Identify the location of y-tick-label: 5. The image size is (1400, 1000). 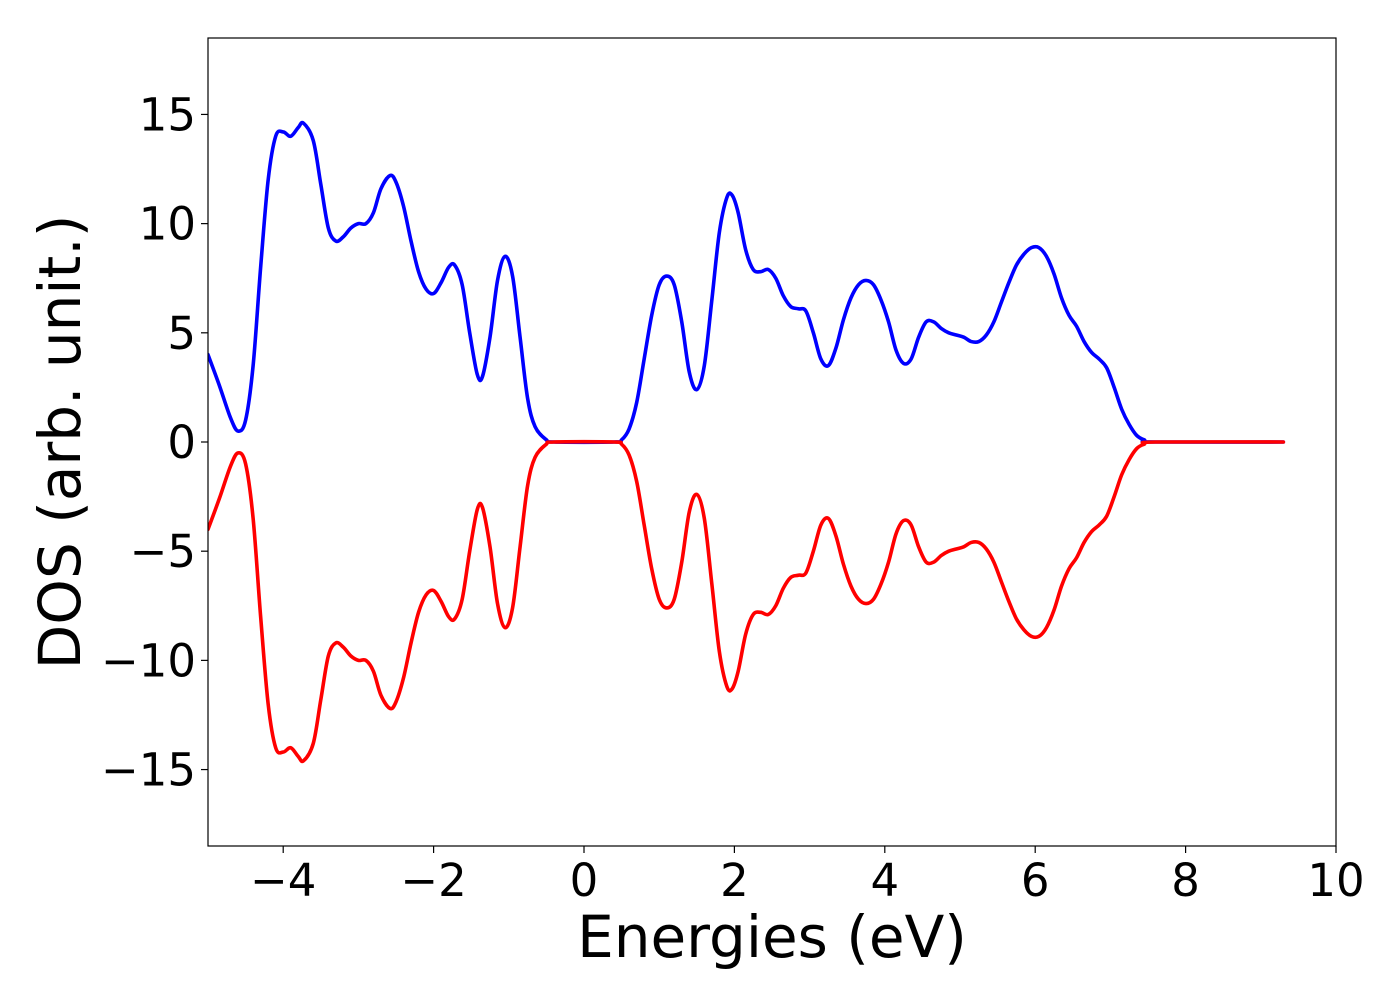
(181, 333).